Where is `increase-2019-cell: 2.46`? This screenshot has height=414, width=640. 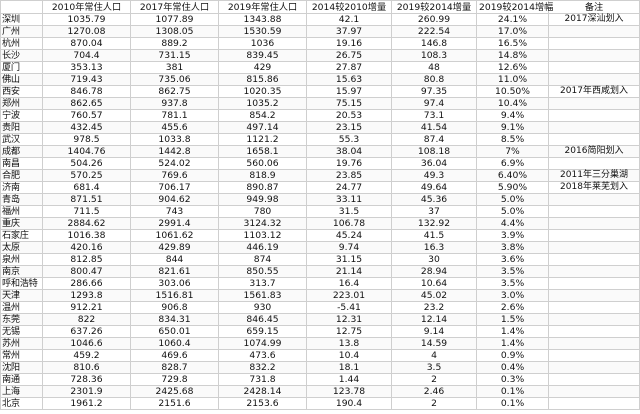 increase-2019-cell: 2.46 is located at coordinates (434, 391).